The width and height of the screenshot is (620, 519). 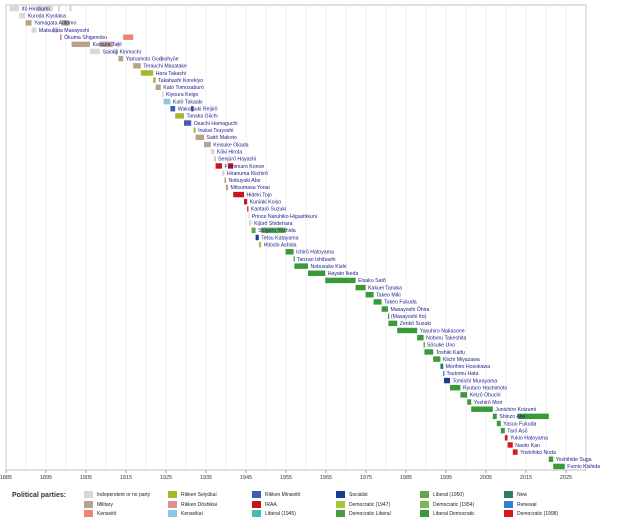 What do you see at coordinates (229, 152) in the screenshot?
I see `pm-label: Kōki Hirota` at bounding box center [229, 152].